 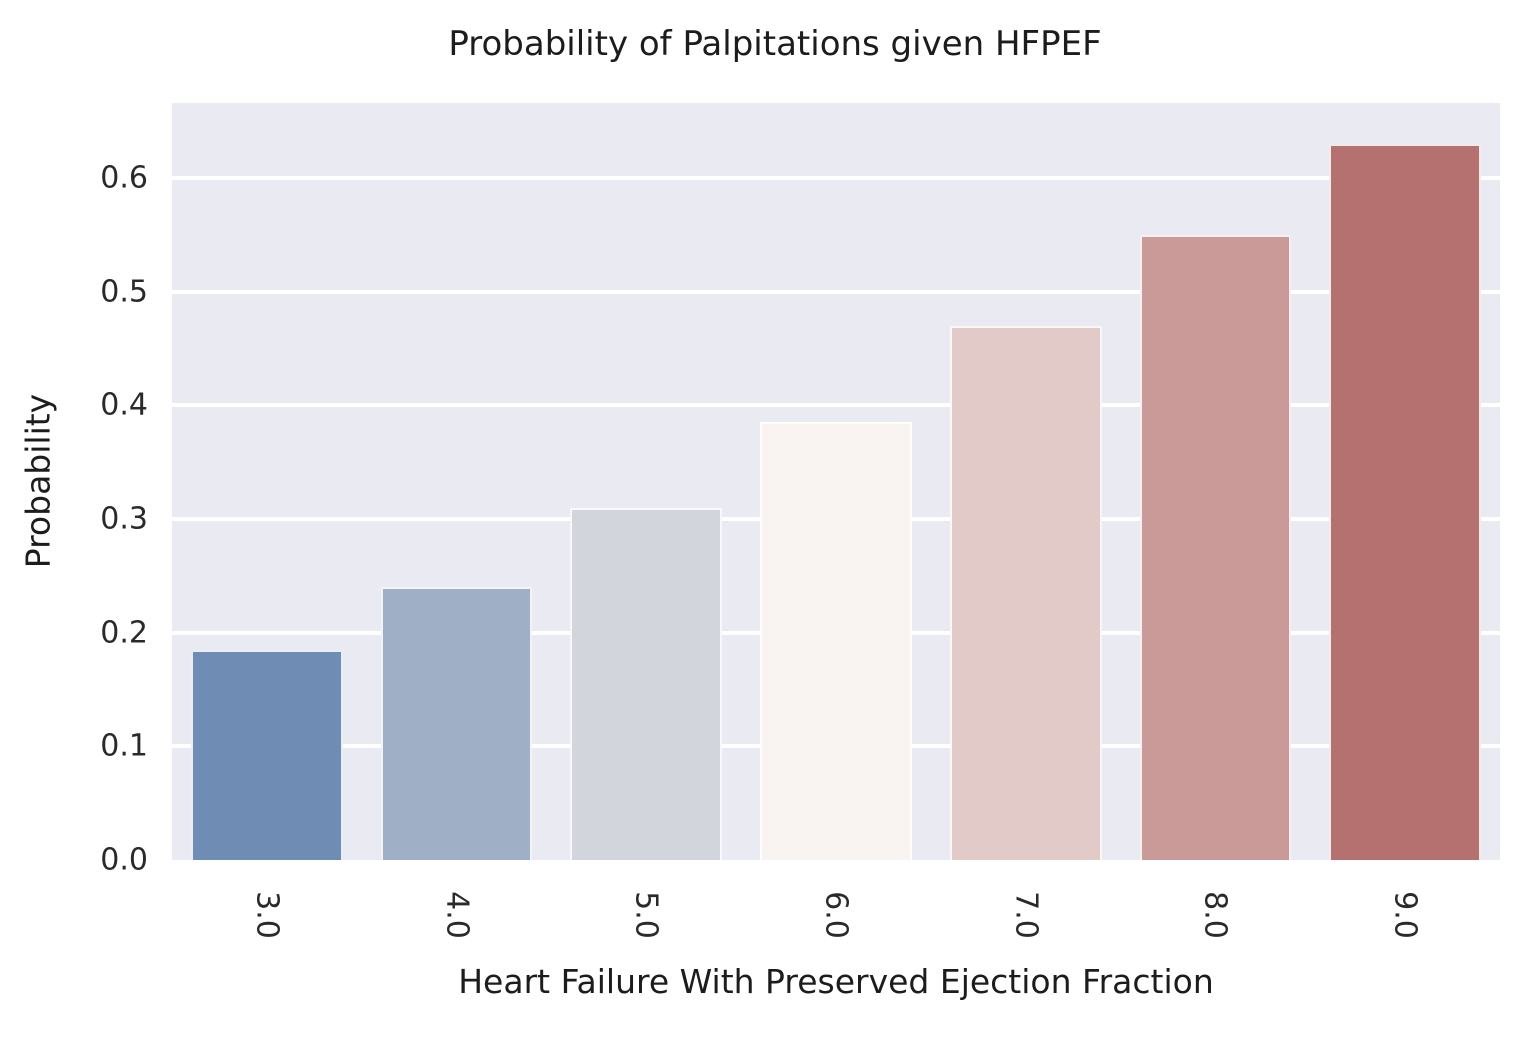 I want to click on x-tick-label: 8.0, so click(x=1215, y=915).